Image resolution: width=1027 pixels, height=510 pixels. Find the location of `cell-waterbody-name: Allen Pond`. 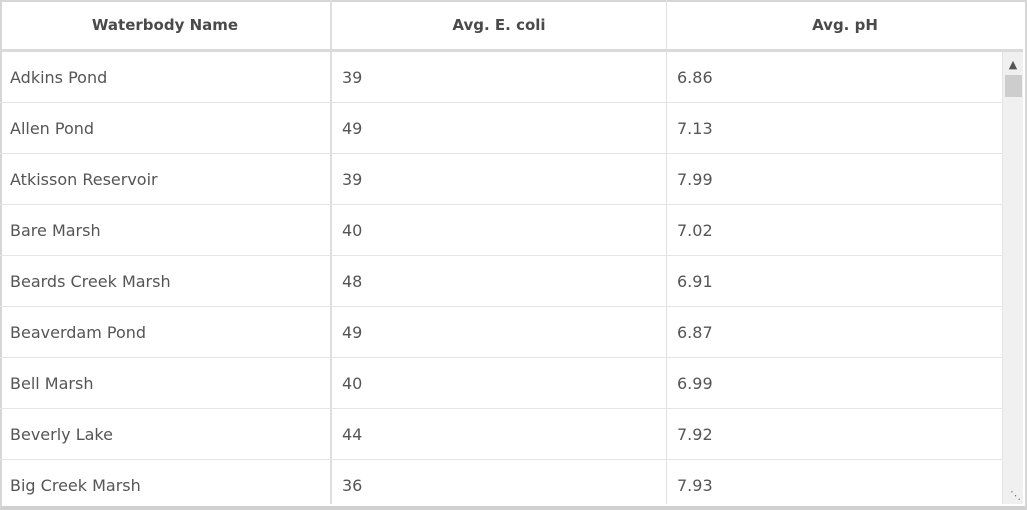

cell-waterbody-name: Allen Pond is located at coordinates (166, 128).